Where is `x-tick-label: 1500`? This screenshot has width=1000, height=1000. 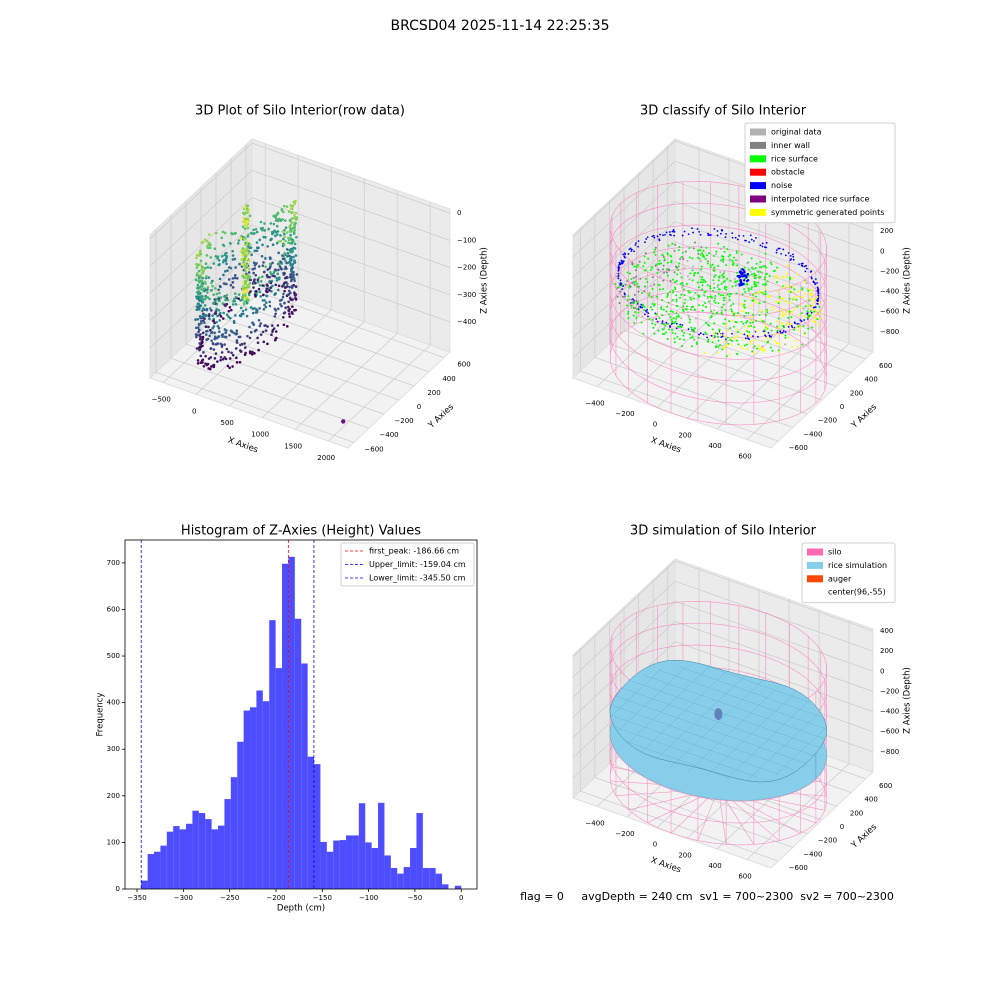 x-tick-label: 1500 is located at coordinates (293, 446).